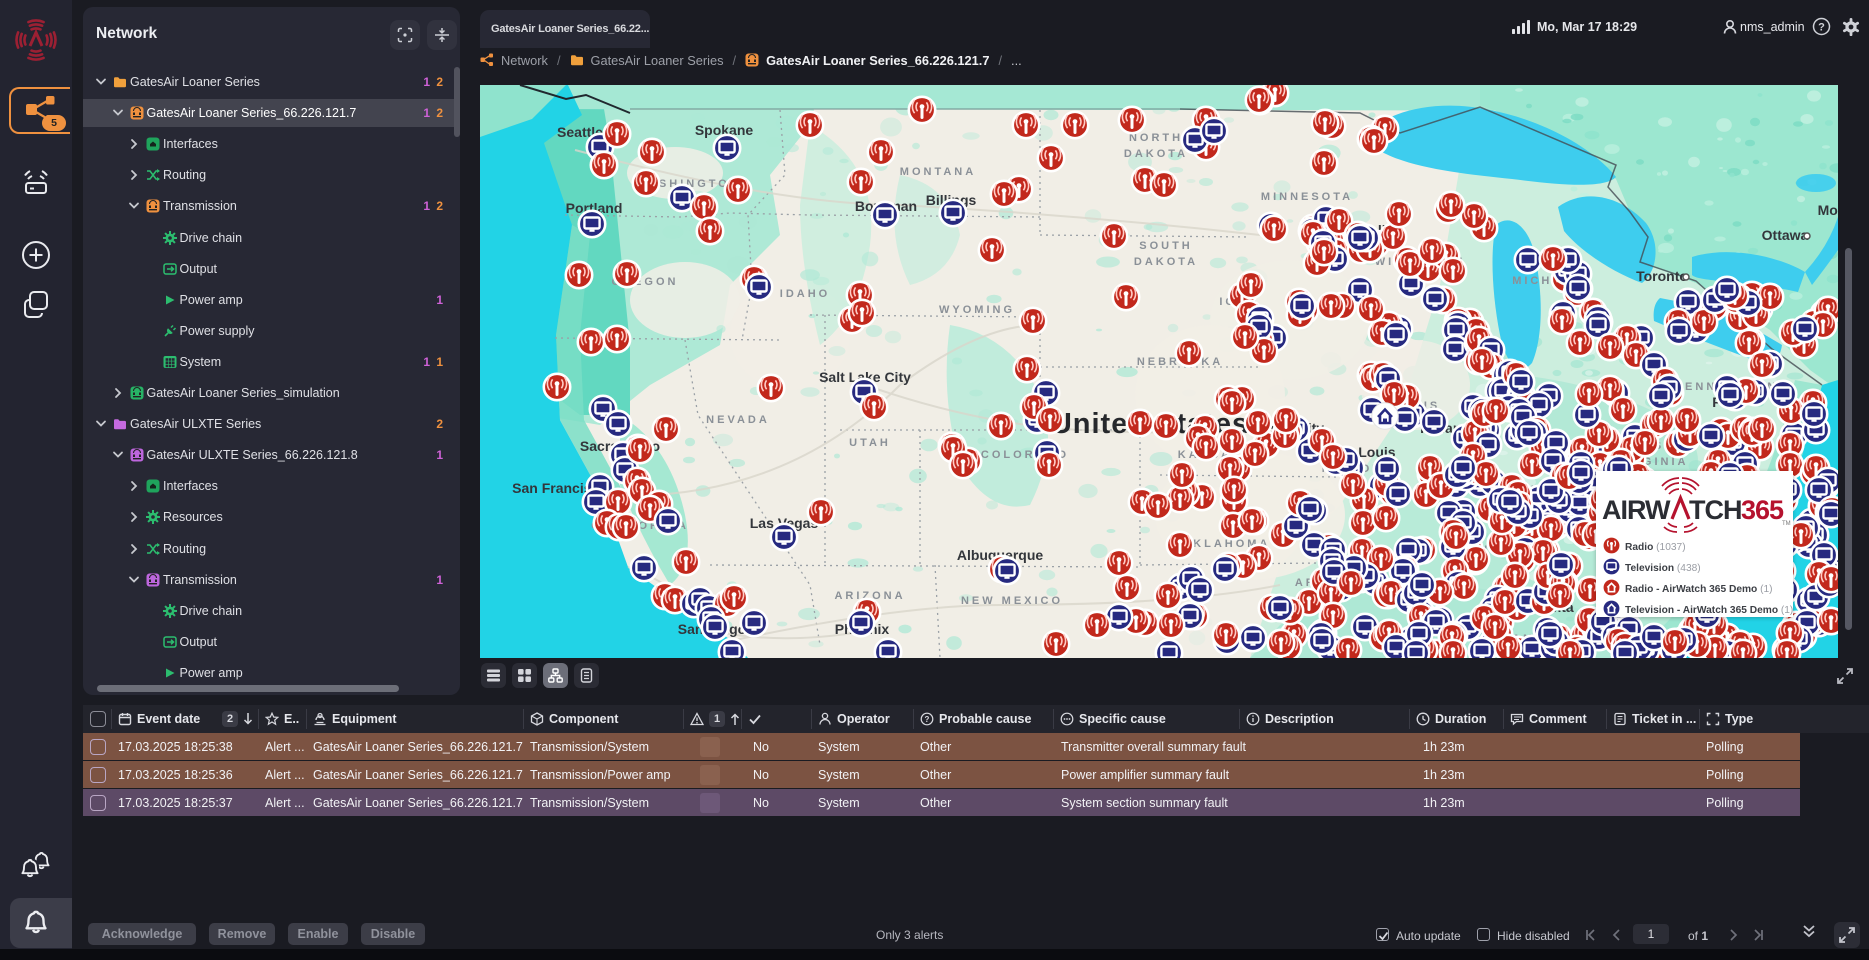  Describe the element at coordinates (938, 172) in the screenshot. I see `svg-text: MONTANA` at that location.